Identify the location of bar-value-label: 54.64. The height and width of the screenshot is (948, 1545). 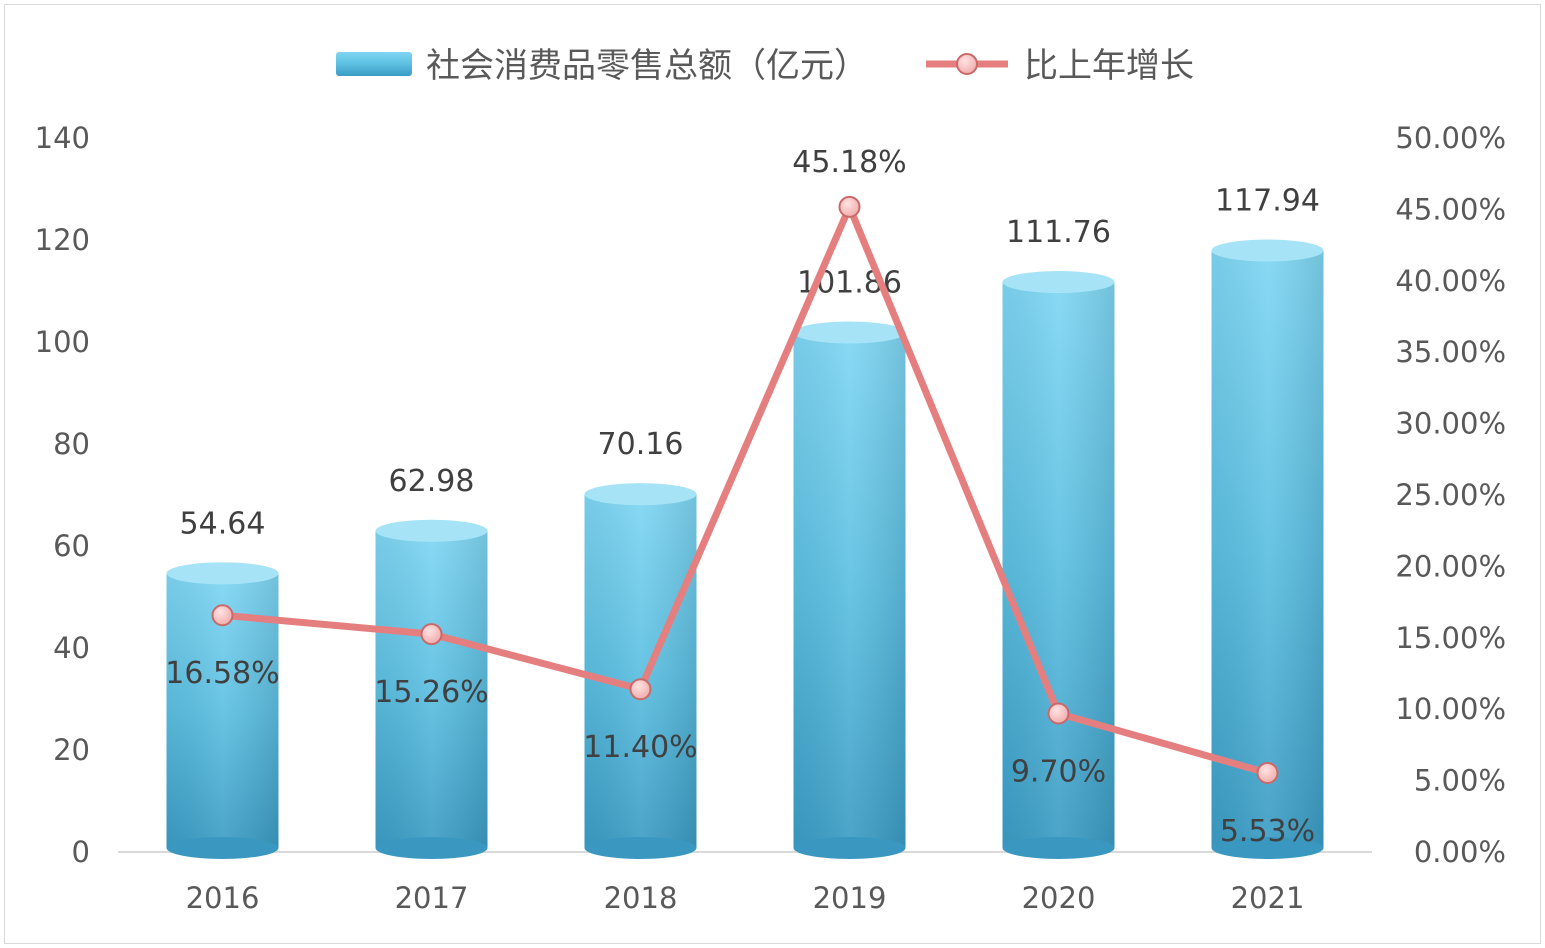
(223, 523).